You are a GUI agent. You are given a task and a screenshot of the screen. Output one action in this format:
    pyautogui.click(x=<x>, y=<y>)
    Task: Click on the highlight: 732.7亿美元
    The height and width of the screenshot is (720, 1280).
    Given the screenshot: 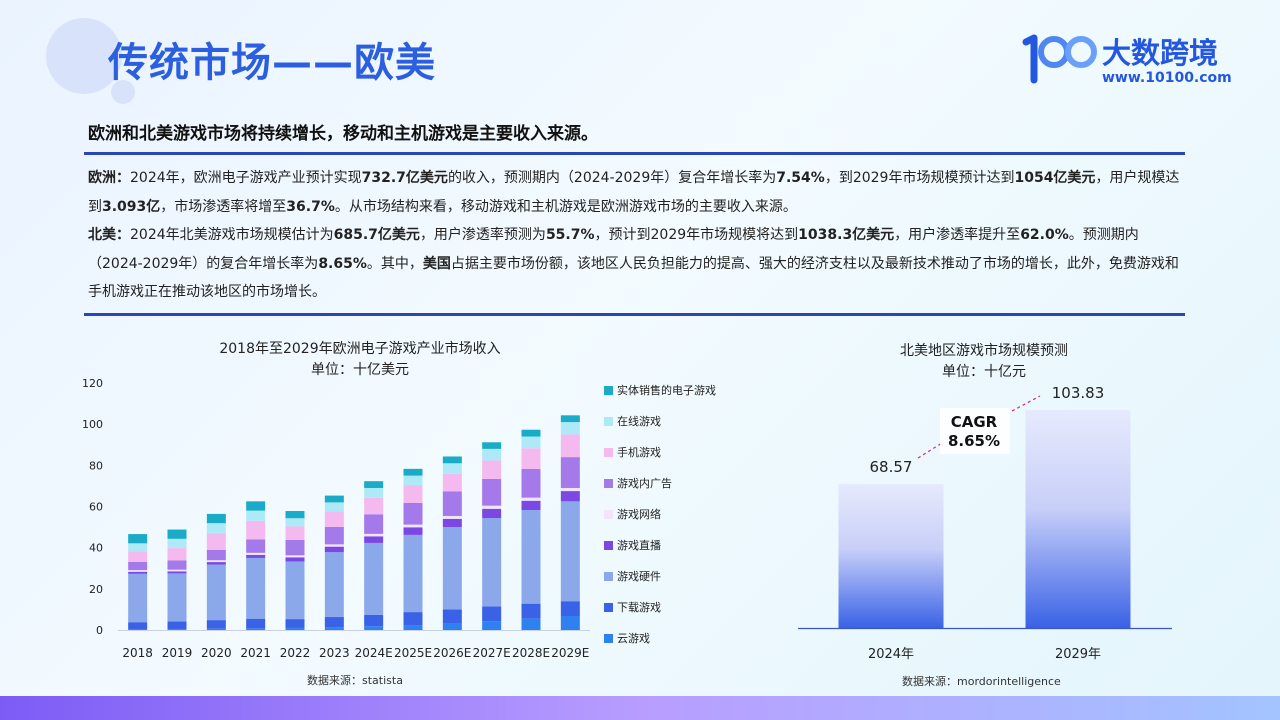 What is the action you would take?
    pyautogui.click(x=404, y=178)
    